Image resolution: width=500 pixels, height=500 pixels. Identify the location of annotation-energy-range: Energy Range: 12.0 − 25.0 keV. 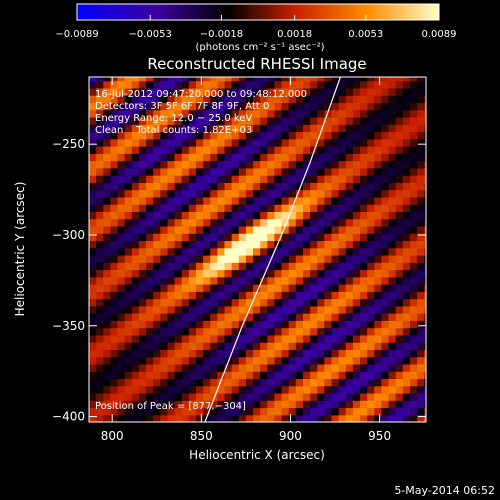
(173, 118).